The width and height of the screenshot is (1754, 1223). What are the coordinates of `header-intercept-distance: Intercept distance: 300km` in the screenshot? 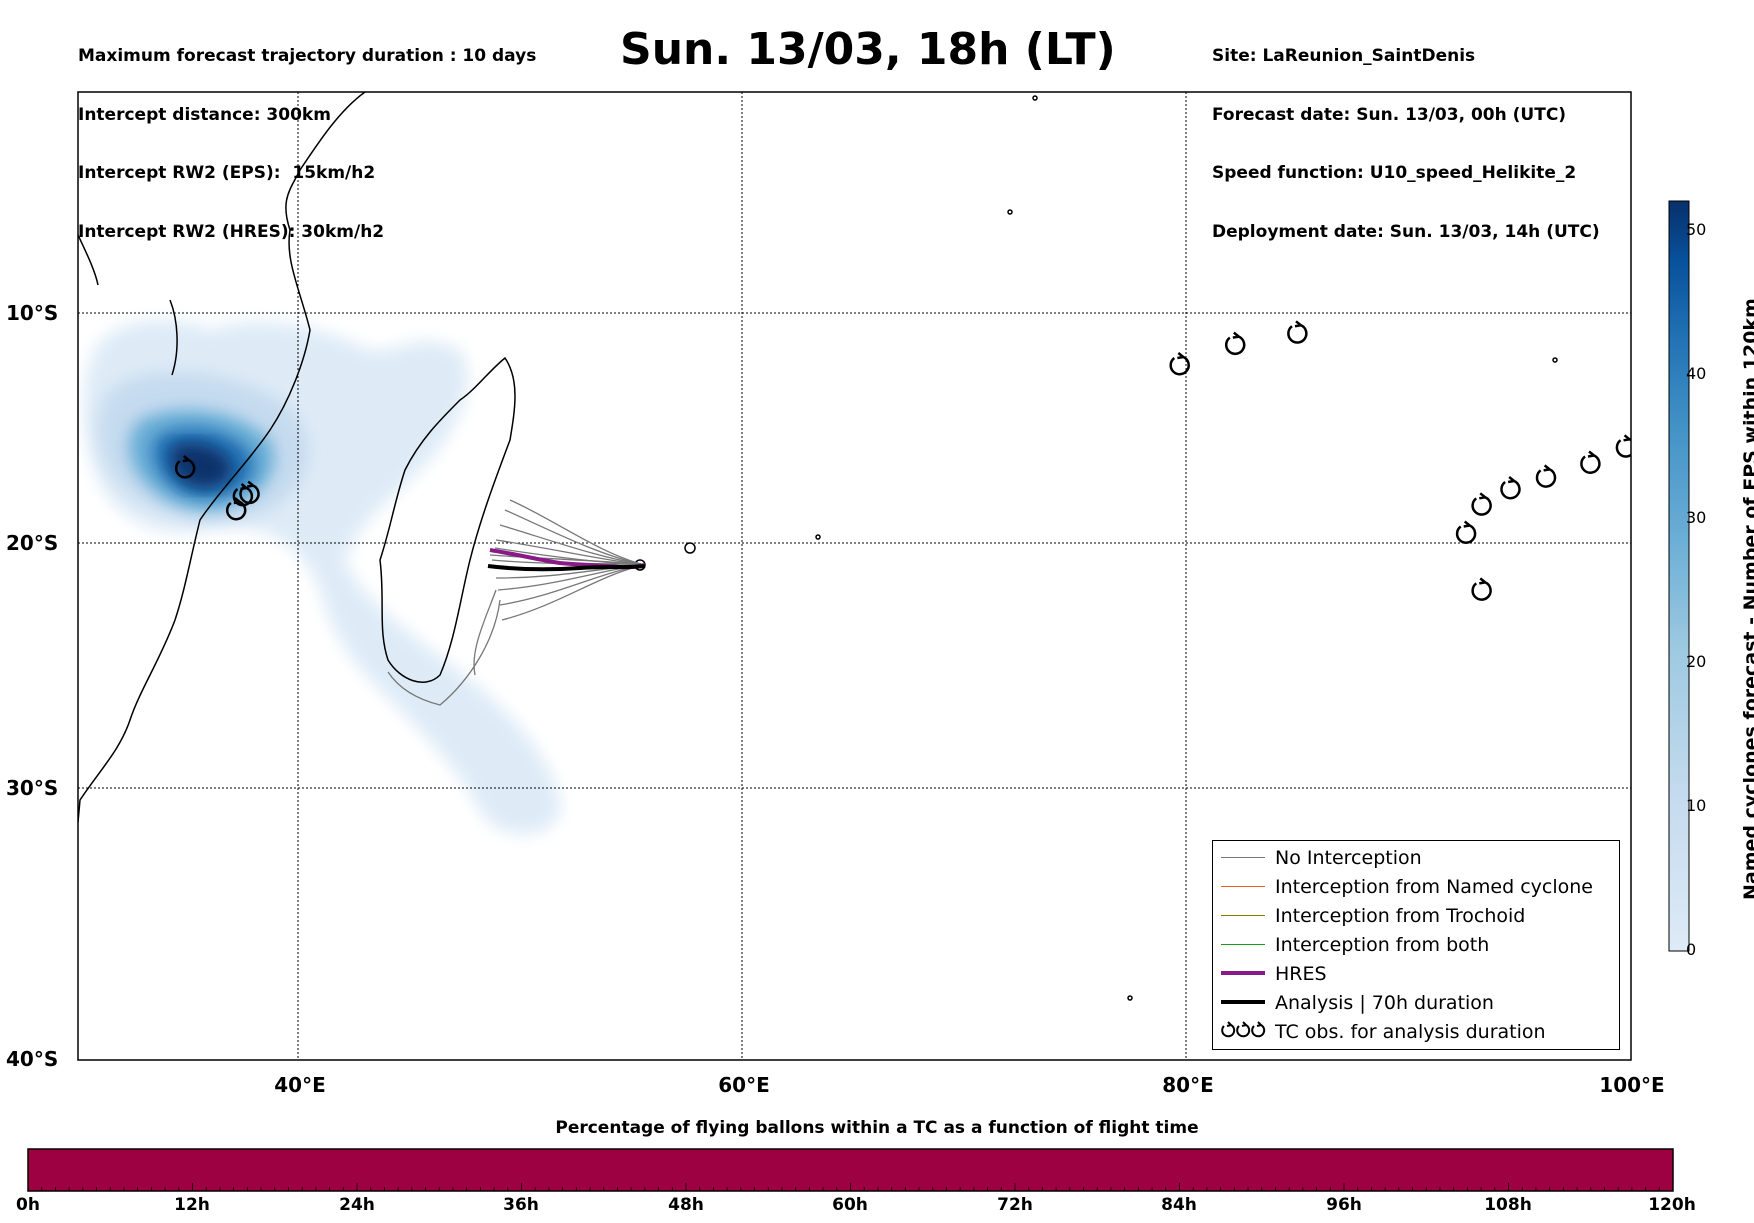 It's located at (204, 114).